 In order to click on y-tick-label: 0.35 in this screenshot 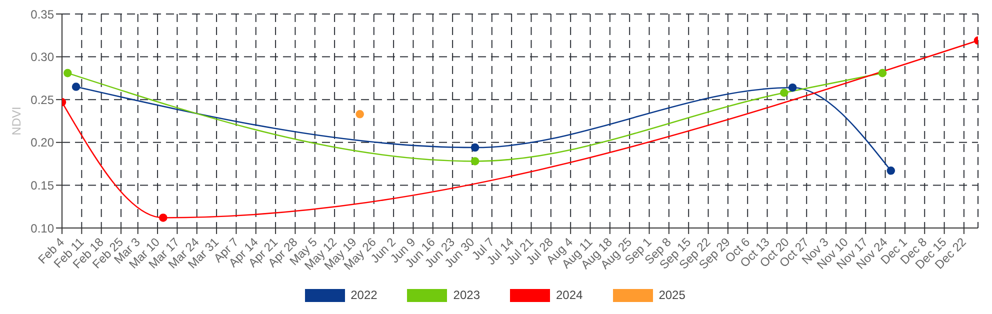, I will do `click(42, 14)`.